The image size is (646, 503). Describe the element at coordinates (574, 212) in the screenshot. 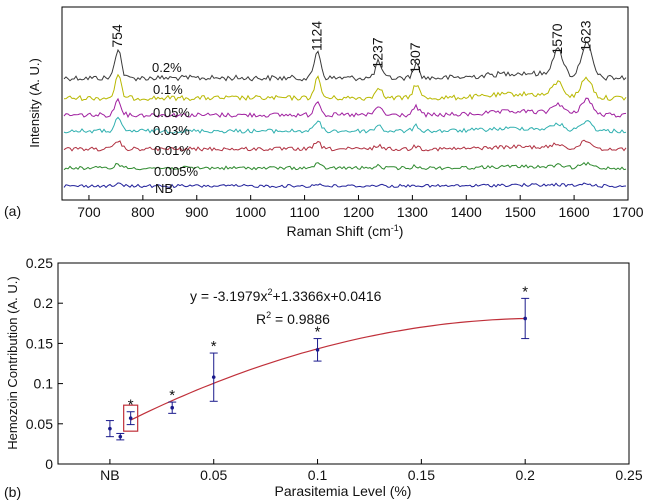

I see `x-tick-label-a: 1600` at that location.